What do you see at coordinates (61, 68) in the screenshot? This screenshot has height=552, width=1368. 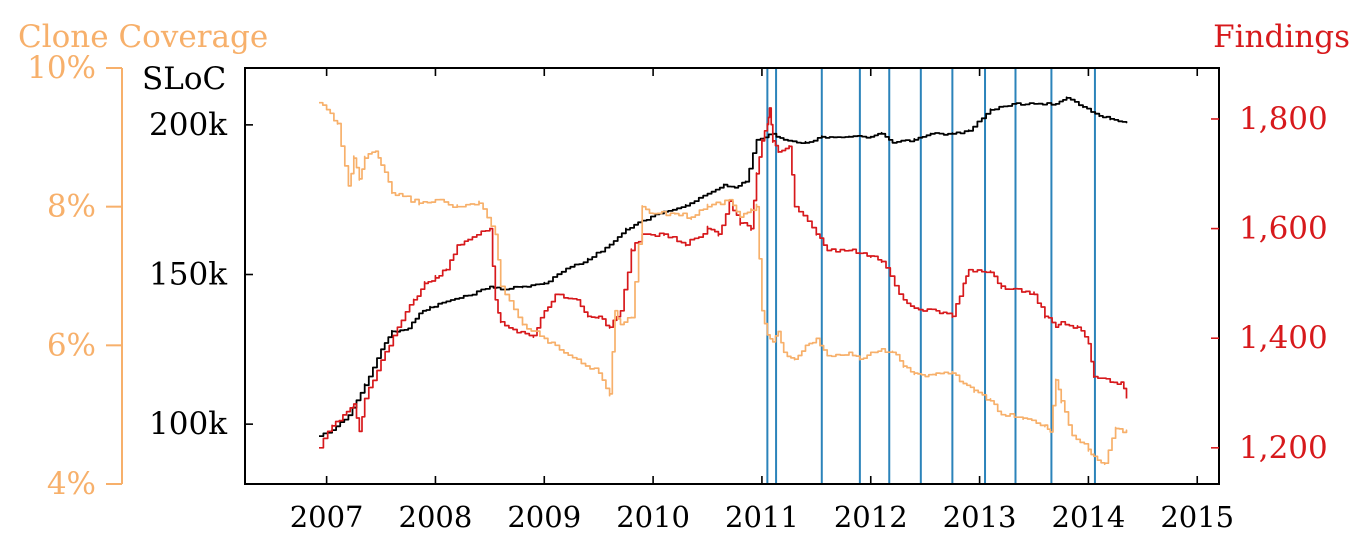 I see `clone-coverage-tick-label: 10%` at bounding box center [61, 68].